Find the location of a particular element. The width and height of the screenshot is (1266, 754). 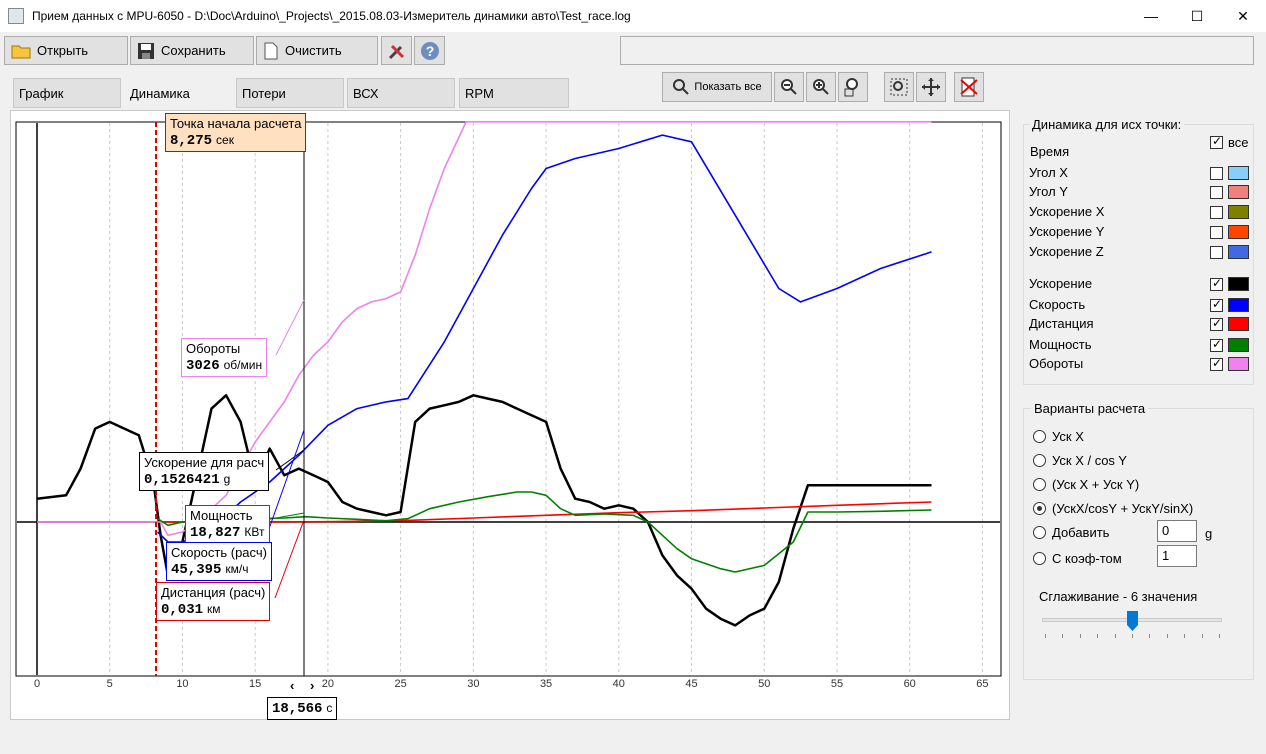

tools-icon is located at coordinates (396, 51).